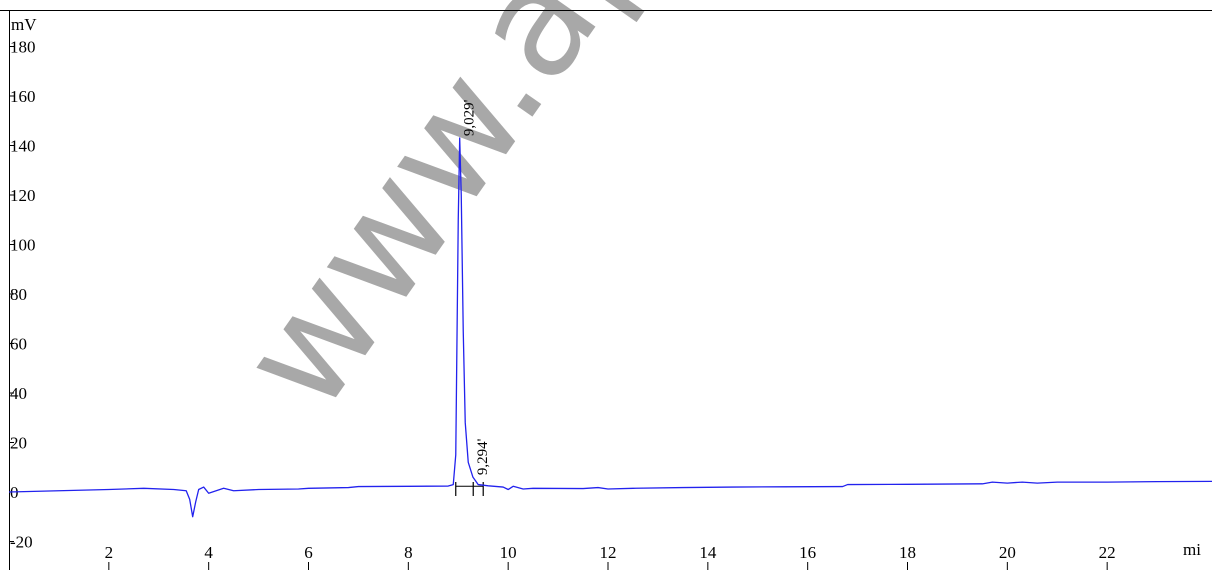  Describe the element at coordinates (1107, 552) in the screenshot. I see `x-tick-label: 22` at that location.